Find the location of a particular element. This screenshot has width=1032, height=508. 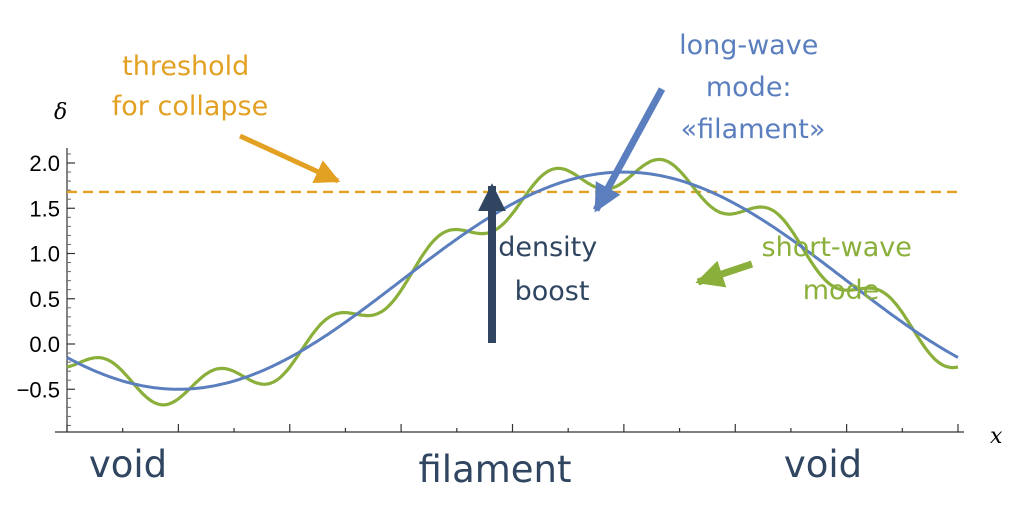

region-label-filament: filament is located at coordinates (494, 469).